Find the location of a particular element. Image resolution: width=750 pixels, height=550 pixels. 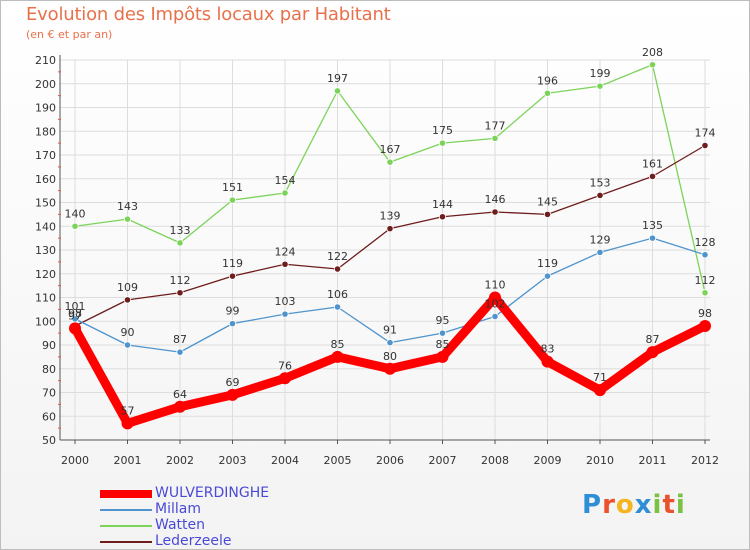

y-tick-label: 110 is located at coordinates (45, 298).